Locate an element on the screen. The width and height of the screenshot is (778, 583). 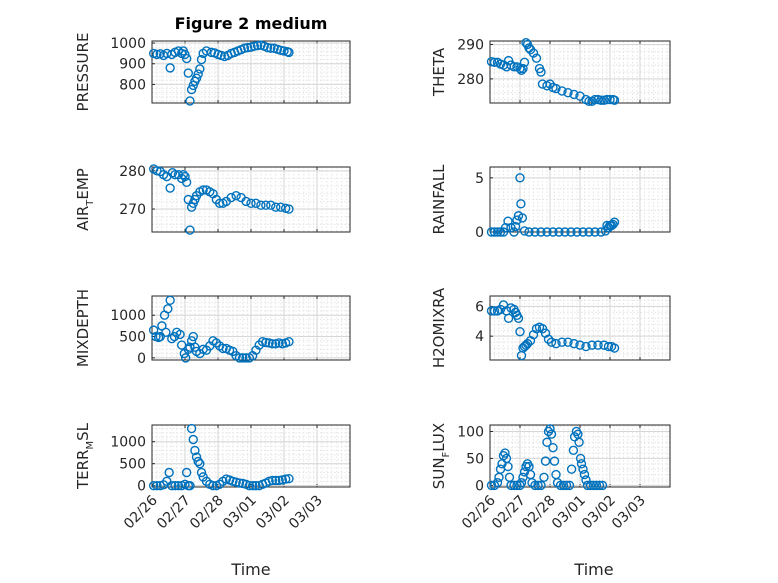
y-axis-label: PRESSURE is located at coordinates (83, 72).